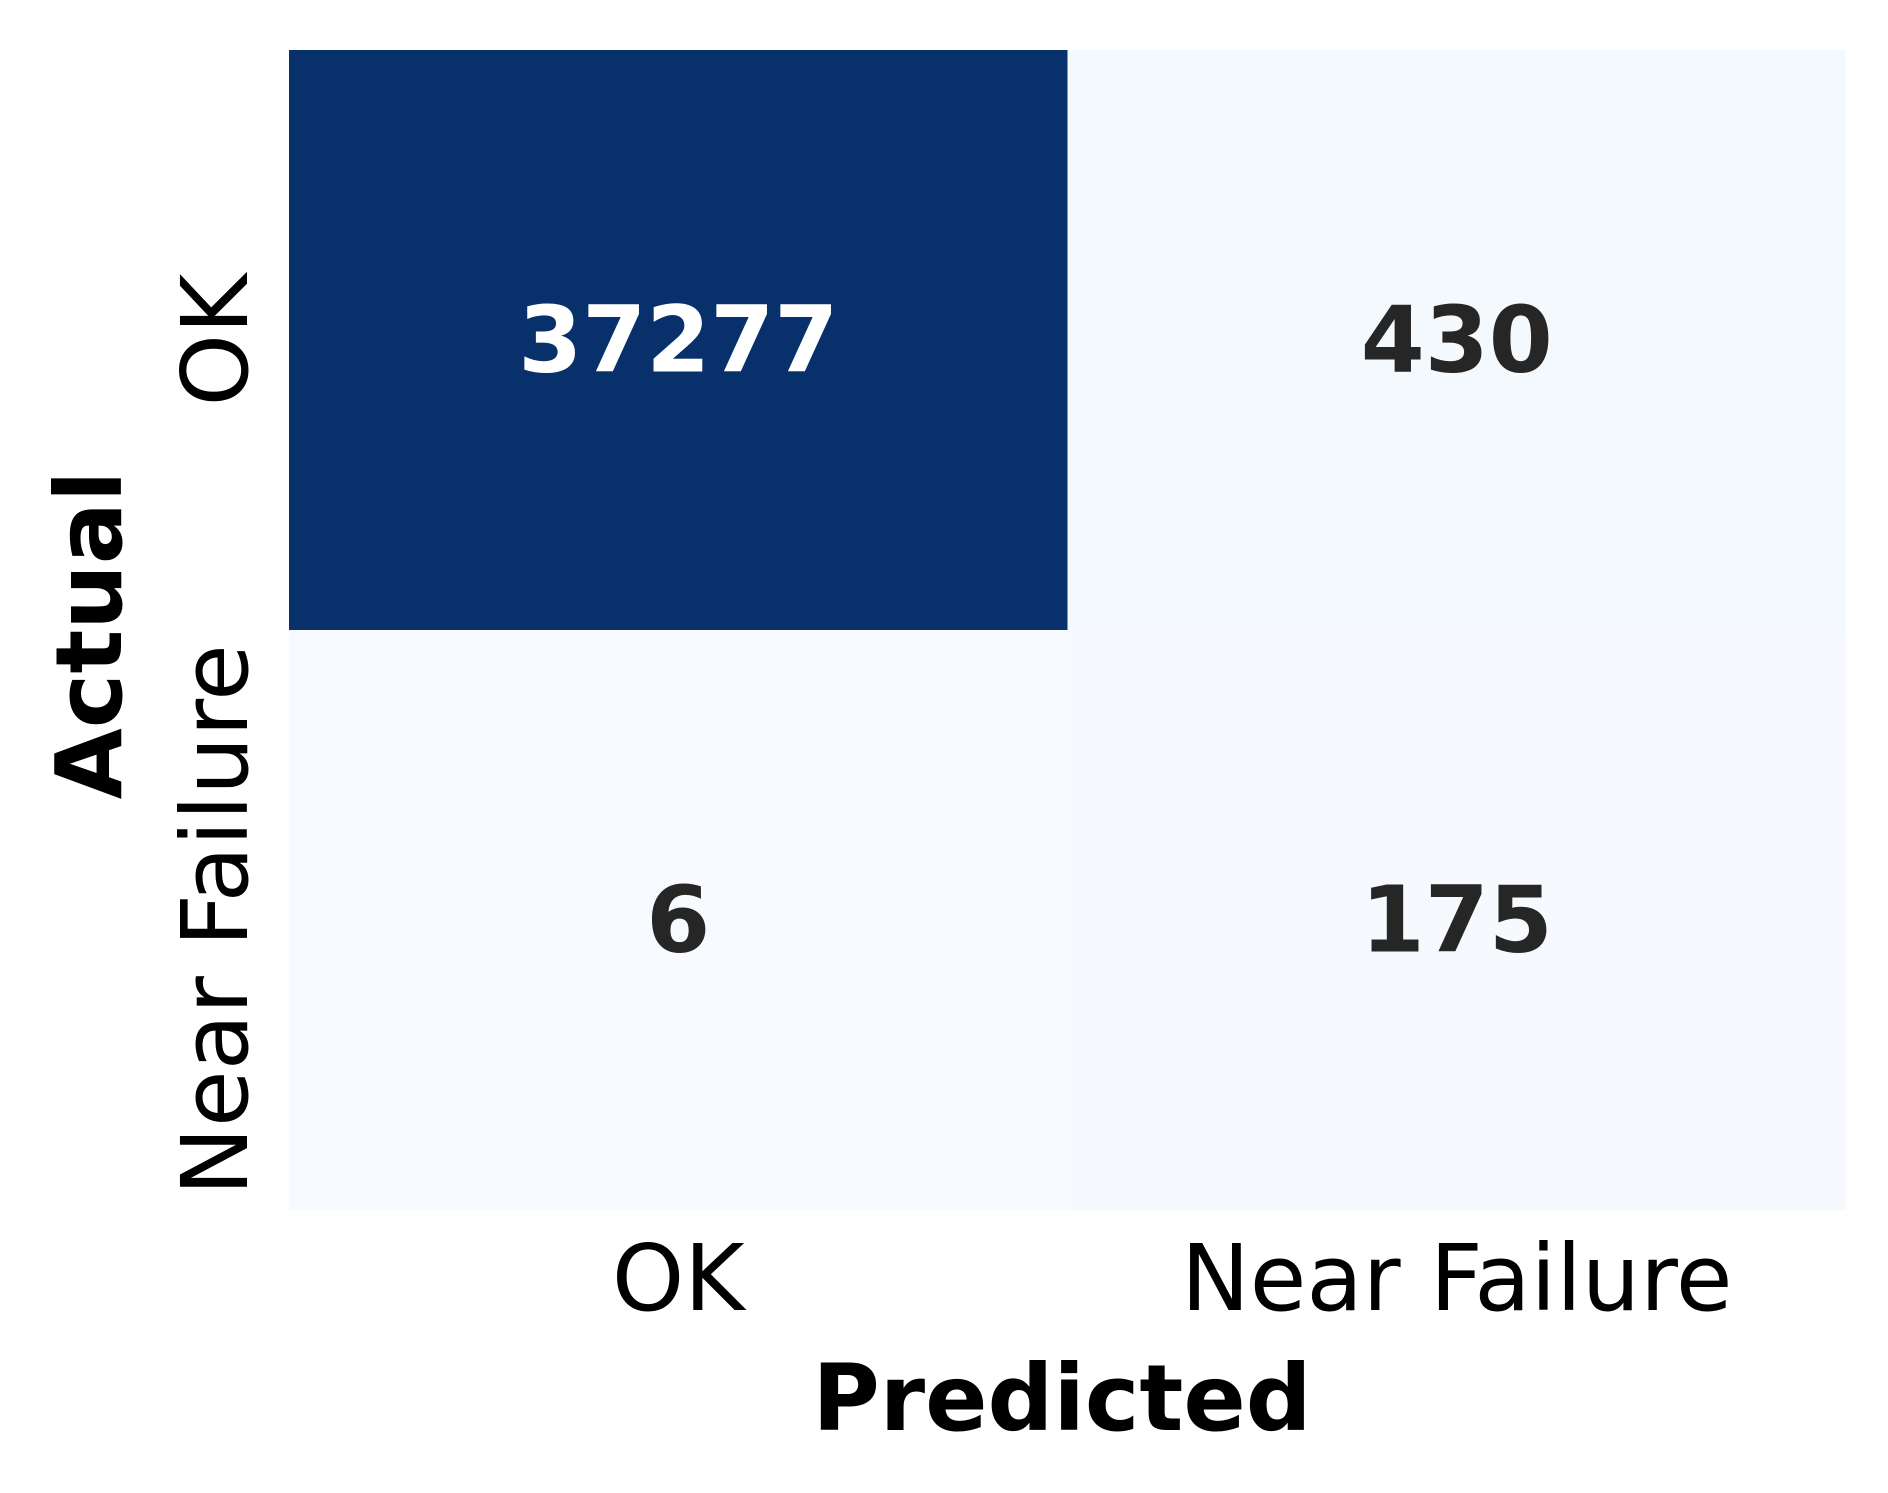  Describe the element at coordinates (679, 1278) in the screenshot. I see `x-tick-label: OK` at that location.